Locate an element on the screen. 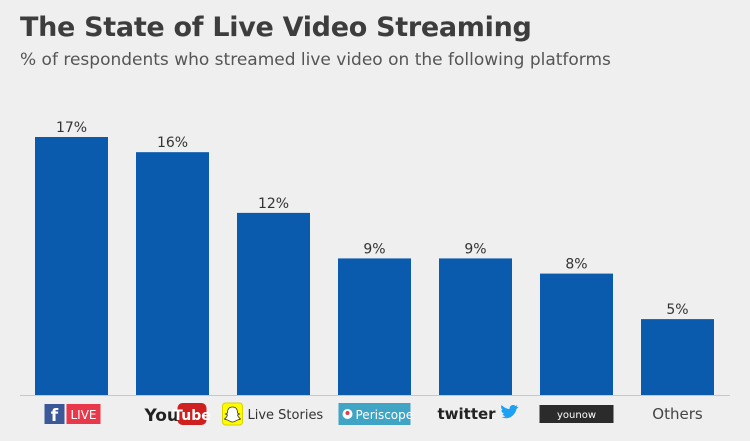 The image size is (750, 441). younow-badge is located at coordinates (576, 414).